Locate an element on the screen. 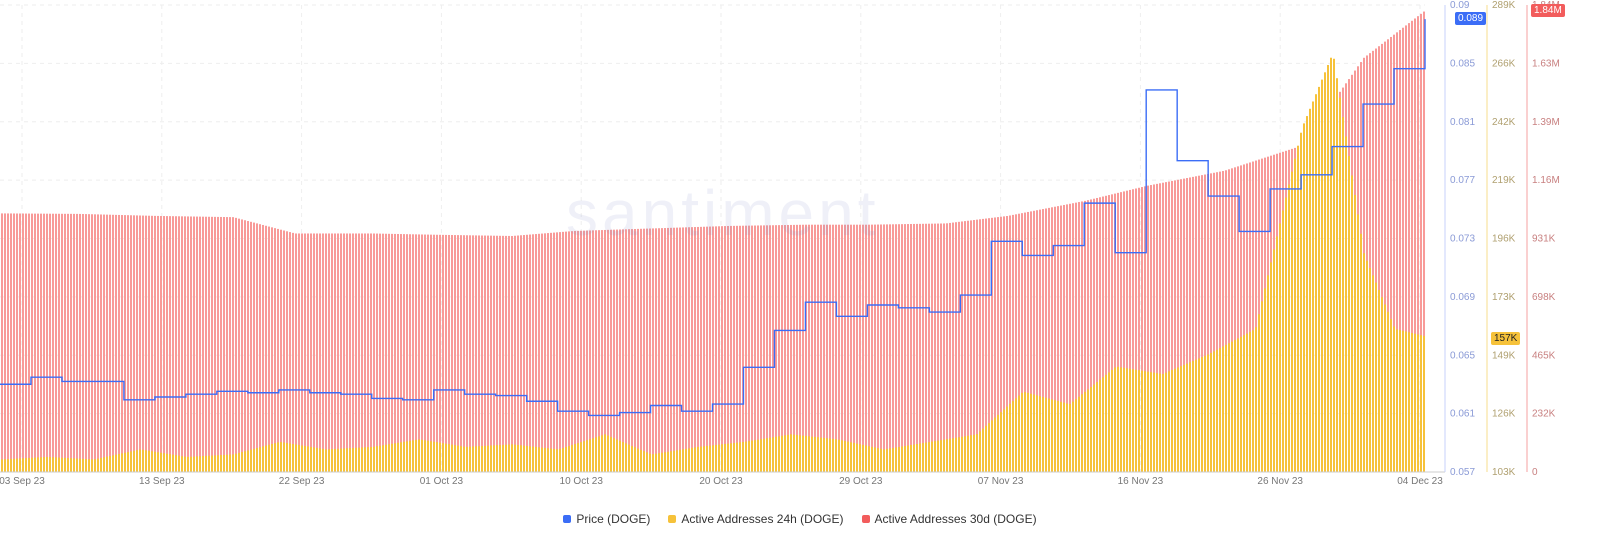  legend-item-aa24: Active Addresses 24h (DOGE) is located at coordinates (756, 519).